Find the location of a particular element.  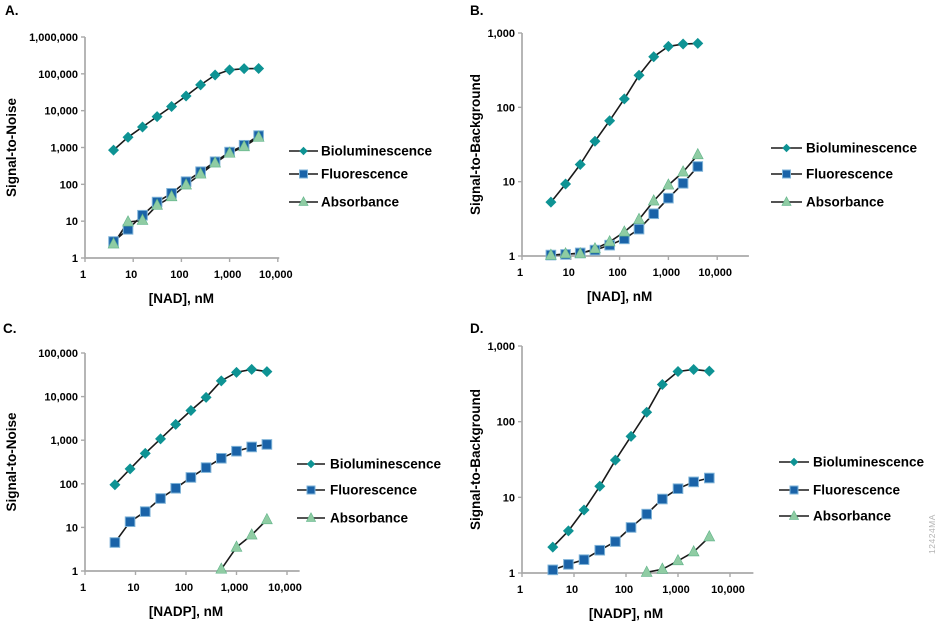

series-line-absorbance is located at coordinates (186, 190).